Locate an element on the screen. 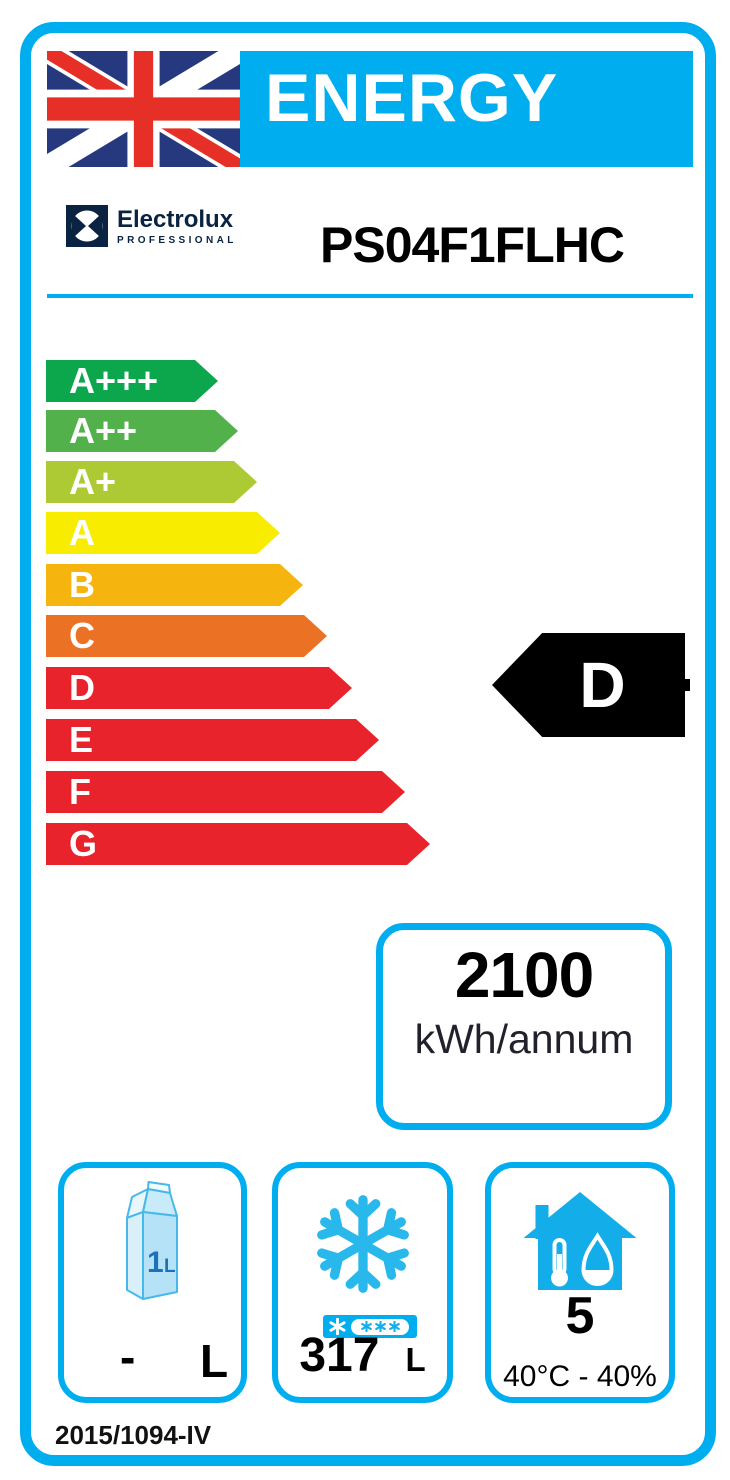  model-number: PS04F1FLHC is located at coordinates (472, 245).